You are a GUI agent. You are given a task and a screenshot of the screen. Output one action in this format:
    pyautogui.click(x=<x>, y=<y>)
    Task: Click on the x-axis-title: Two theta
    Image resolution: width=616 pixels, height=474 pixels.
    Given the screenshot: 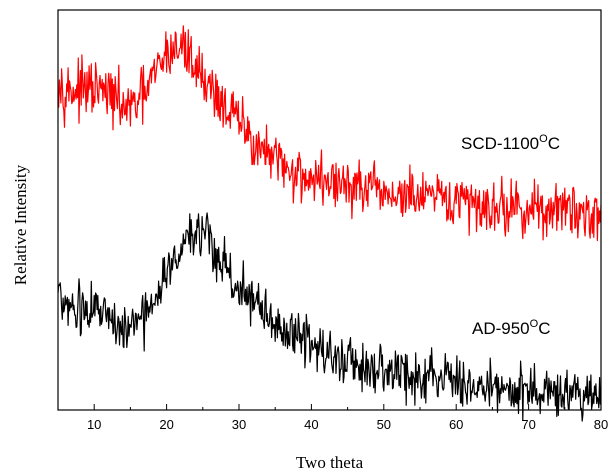 What is the action you would take?
    pyautogui.click(x=330, y=462)
    